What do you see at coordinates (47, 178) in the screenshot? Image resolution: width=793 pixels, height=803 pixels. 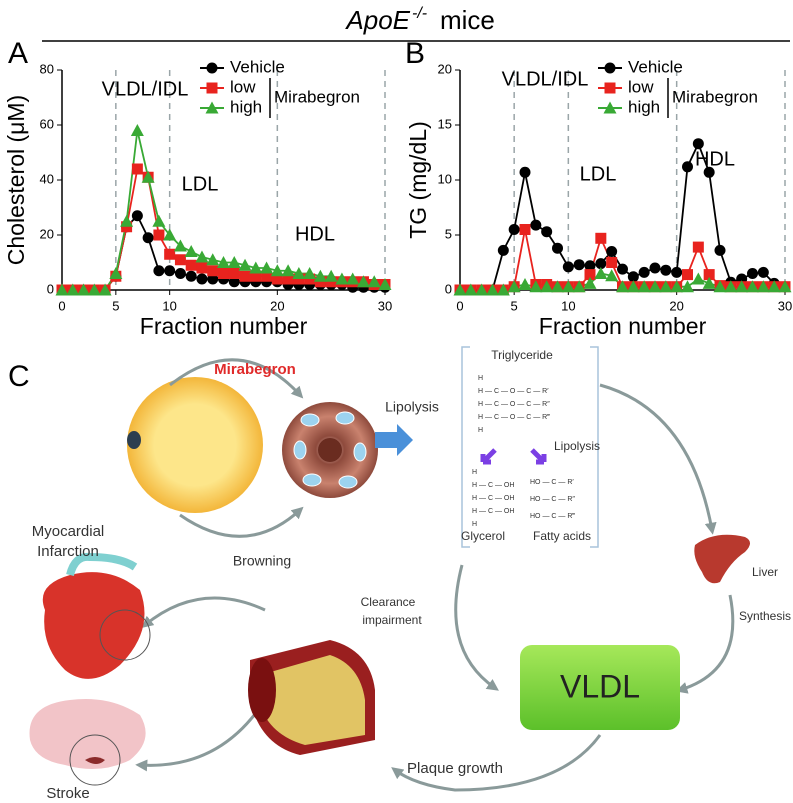 I see `y-tick-label: 40` at bounding box center [47, 178].